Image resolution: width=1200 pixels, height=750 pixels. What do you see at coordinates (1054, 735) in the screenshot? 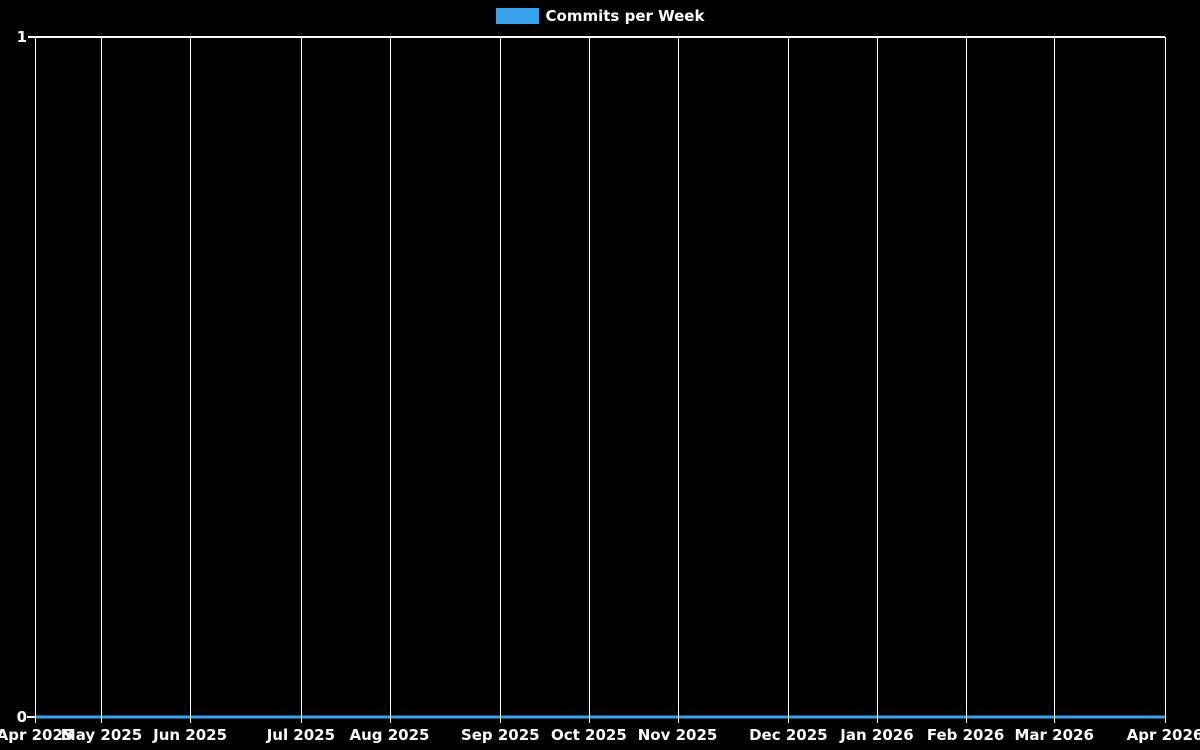
I see `x-tick-label: Mar 2026` at bounding box center [1054, 735].